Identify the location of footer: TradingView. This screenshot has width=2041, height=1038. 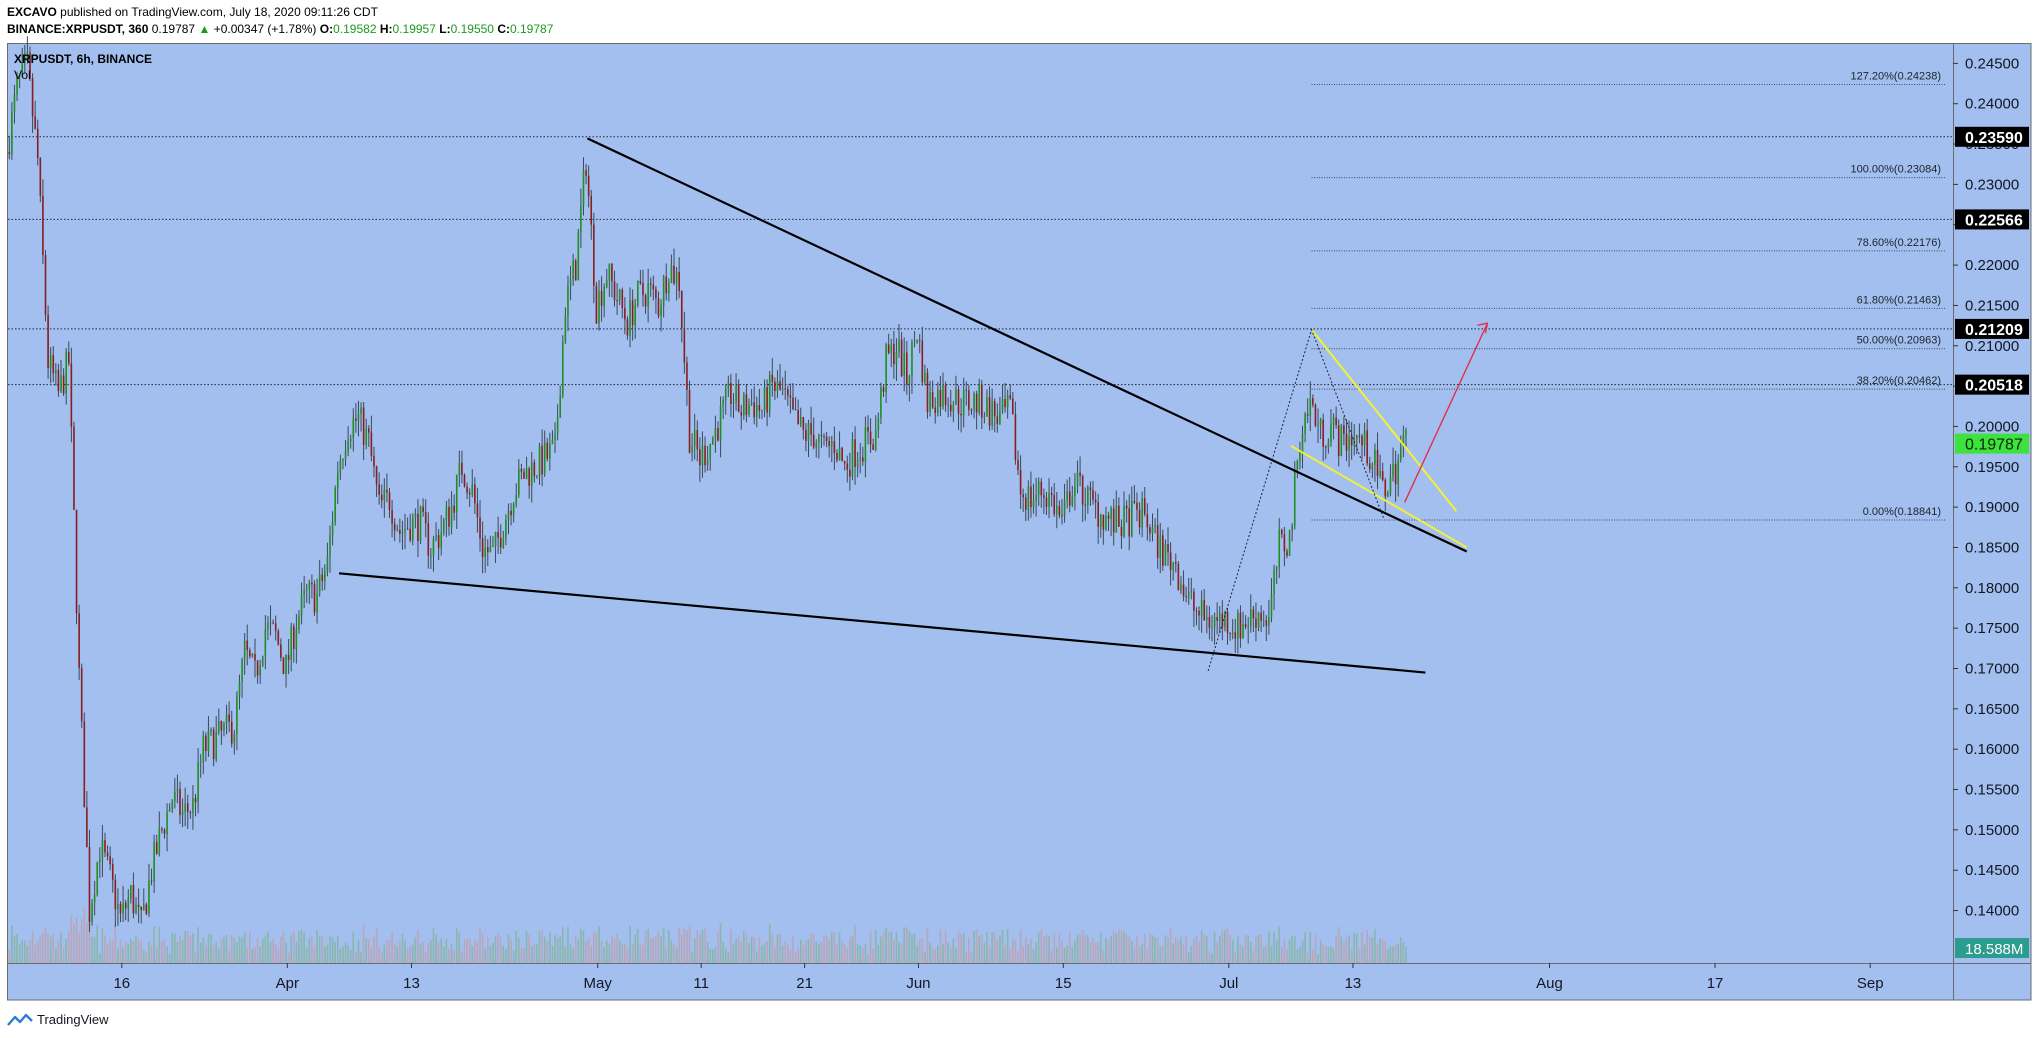
(58, 1019).